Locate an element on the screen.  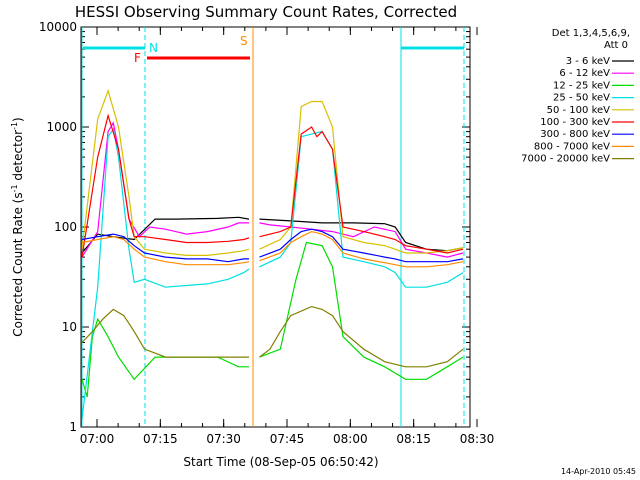
y-axis-label-sup2: -1 is located at coordinates (14, 126).